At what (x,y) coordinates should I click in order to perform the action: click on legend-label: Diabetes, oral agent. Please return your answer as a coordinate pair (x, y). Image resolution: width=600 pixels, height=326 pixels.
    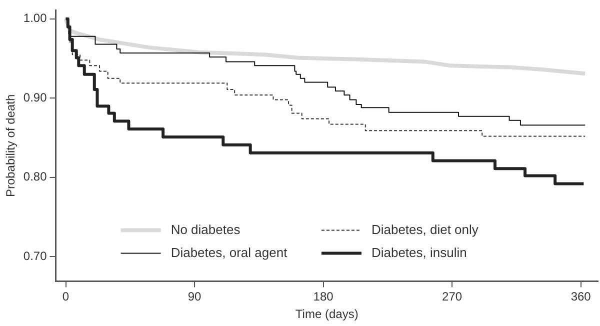
    Looking at the image, I should click on (229, 252).